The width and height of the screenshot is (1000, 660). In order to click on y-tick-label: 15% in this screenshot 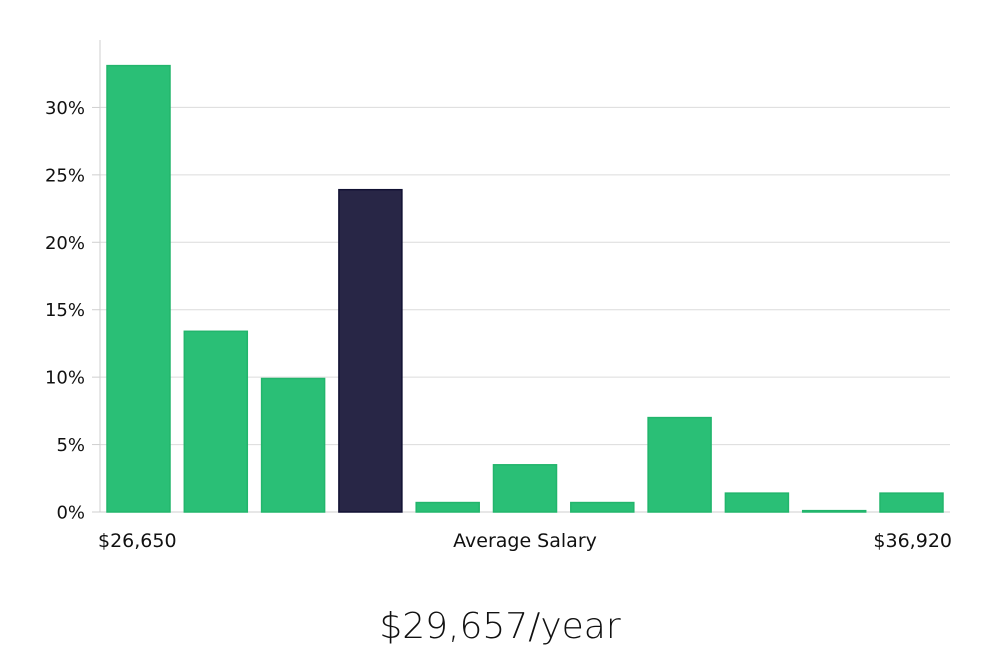, I will do `click(65, 310)`.